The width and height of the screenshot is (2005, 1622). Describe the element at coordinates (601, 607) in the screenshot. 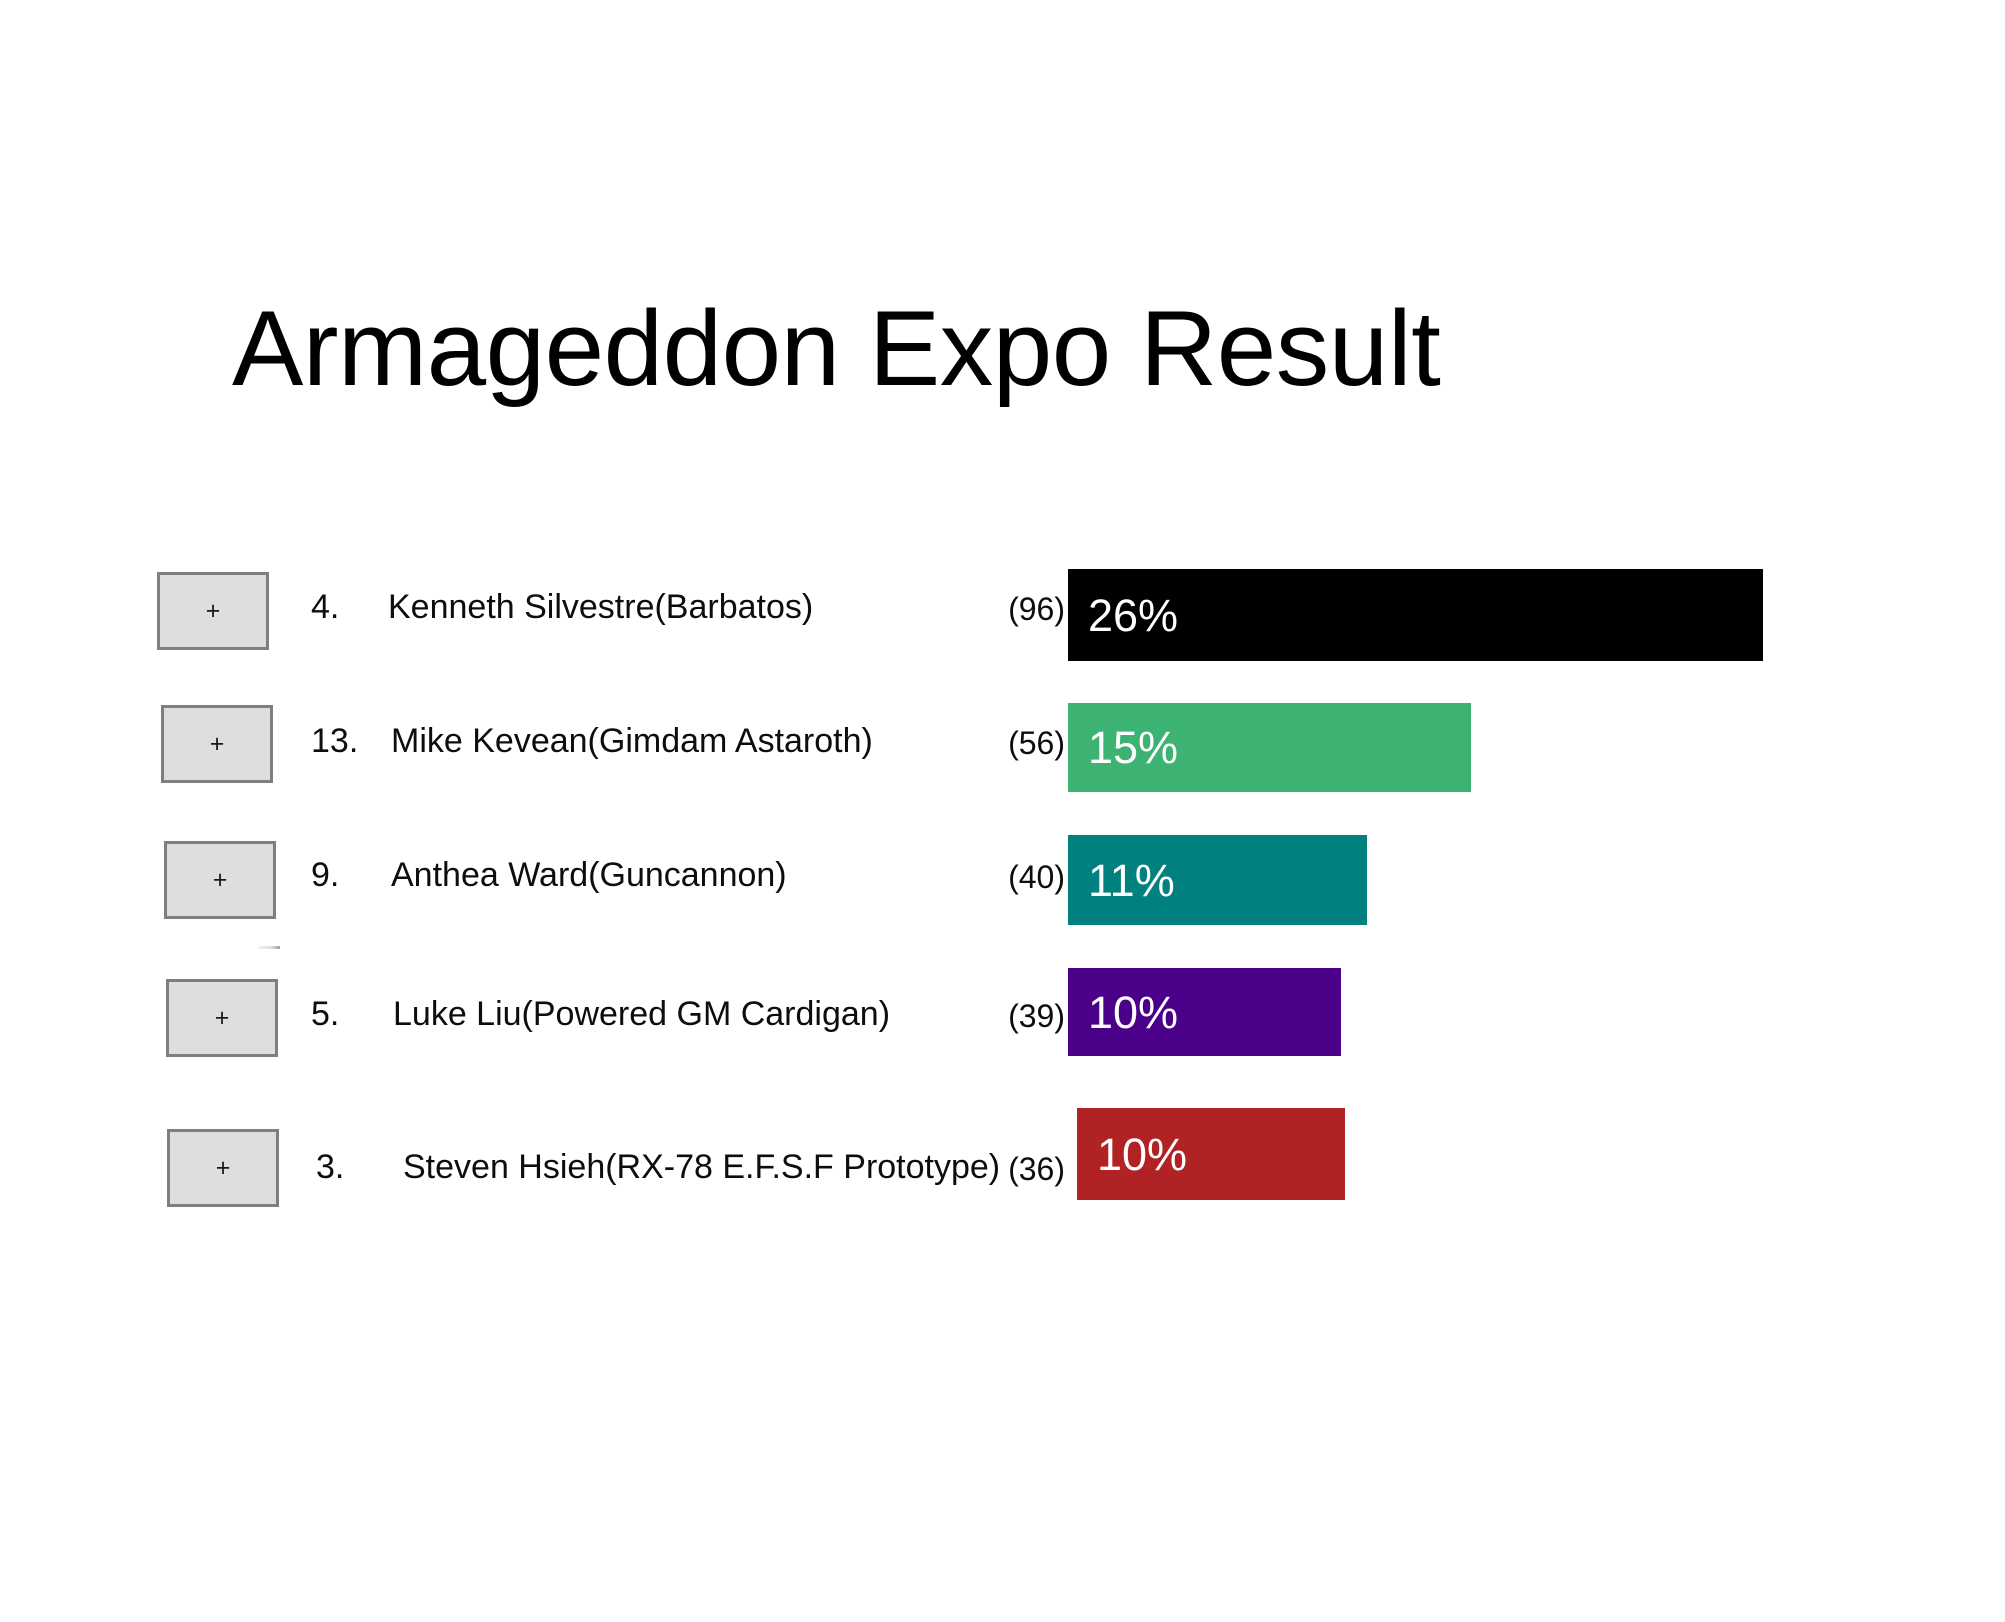

I see `entrant-name: Kenneth Silvestre(Barbatos)` at that location.